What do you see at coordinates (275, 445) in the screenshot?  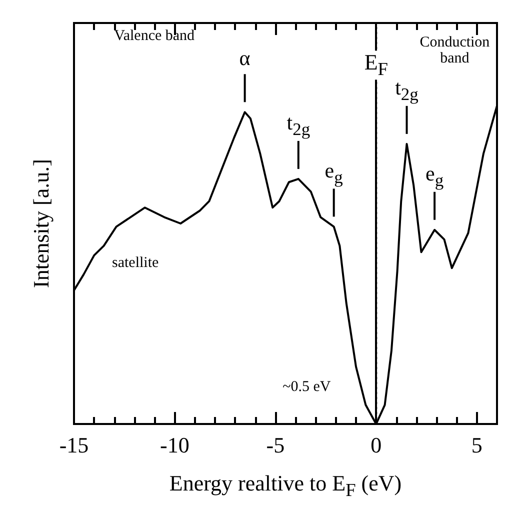 I see `x-tick-label: -5` at bounding box center [275, 445].